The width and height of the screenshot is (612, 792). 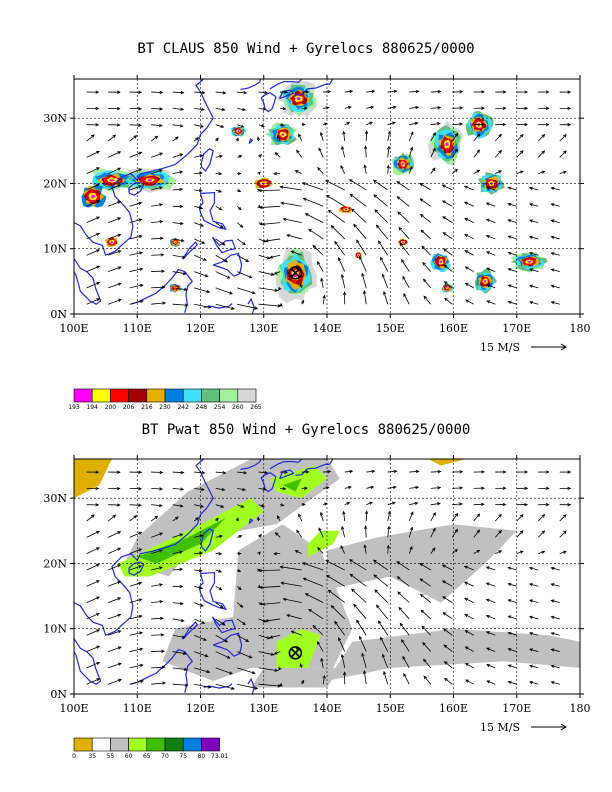 What do you see at coordinates (129, 756) in the screenshot?
I see `legend-label: 60` at bounding box center [129, 756].